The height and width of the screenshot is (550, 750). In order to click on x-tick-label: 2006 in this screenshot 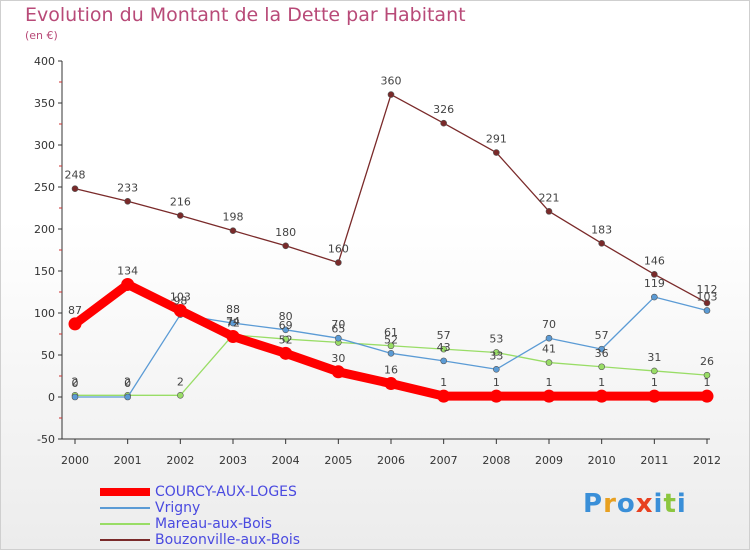, I will do `click(391, 460)`.